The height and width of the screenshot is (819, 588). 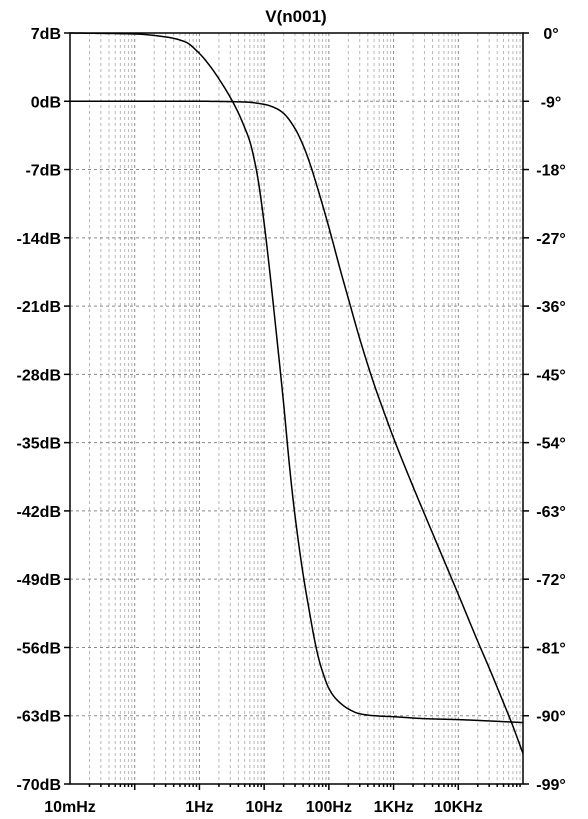 I want to click on y-right-tick-label: -90°, so click(x=551, y=717).